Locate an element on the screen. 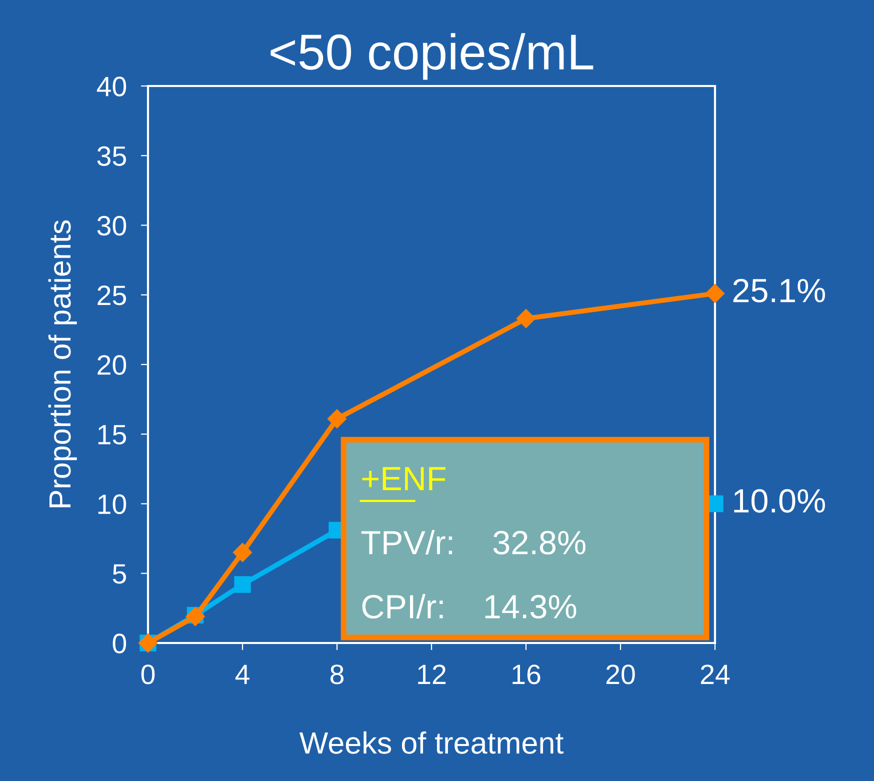 This screenshot has width=874, height=781. data-label: 25.1% is located at coordinates (779, 290).